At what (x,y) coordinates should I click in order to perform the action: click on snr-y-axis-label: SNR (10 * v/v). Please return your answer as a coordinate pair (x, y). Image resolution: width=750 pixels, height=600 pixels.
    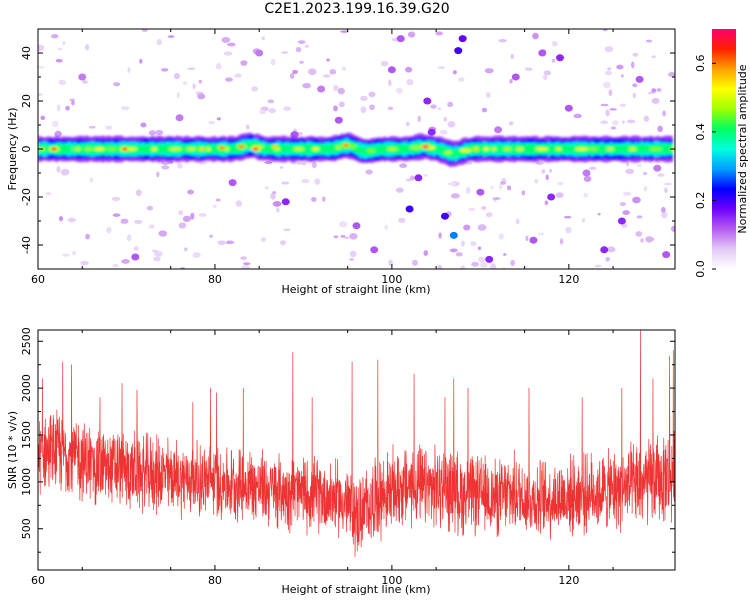
    Looking at the image, I should click on (12, 450).